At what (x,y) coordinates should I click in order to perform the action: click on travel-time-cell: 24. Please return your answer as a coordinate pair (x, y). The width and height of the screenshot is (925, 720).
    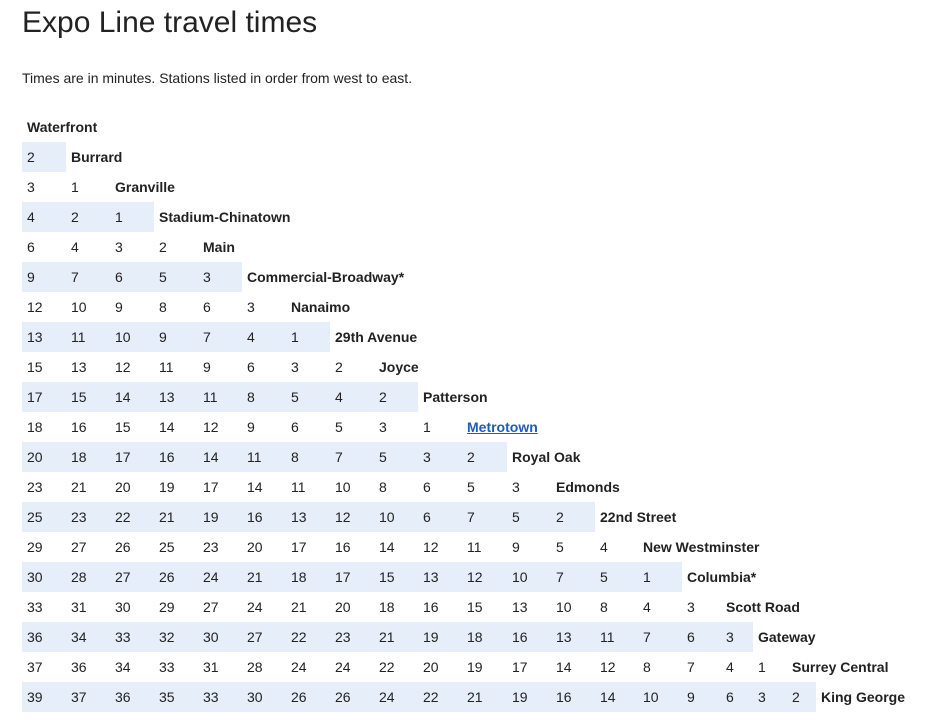
    Looking at the image, I should click on (299, 667).